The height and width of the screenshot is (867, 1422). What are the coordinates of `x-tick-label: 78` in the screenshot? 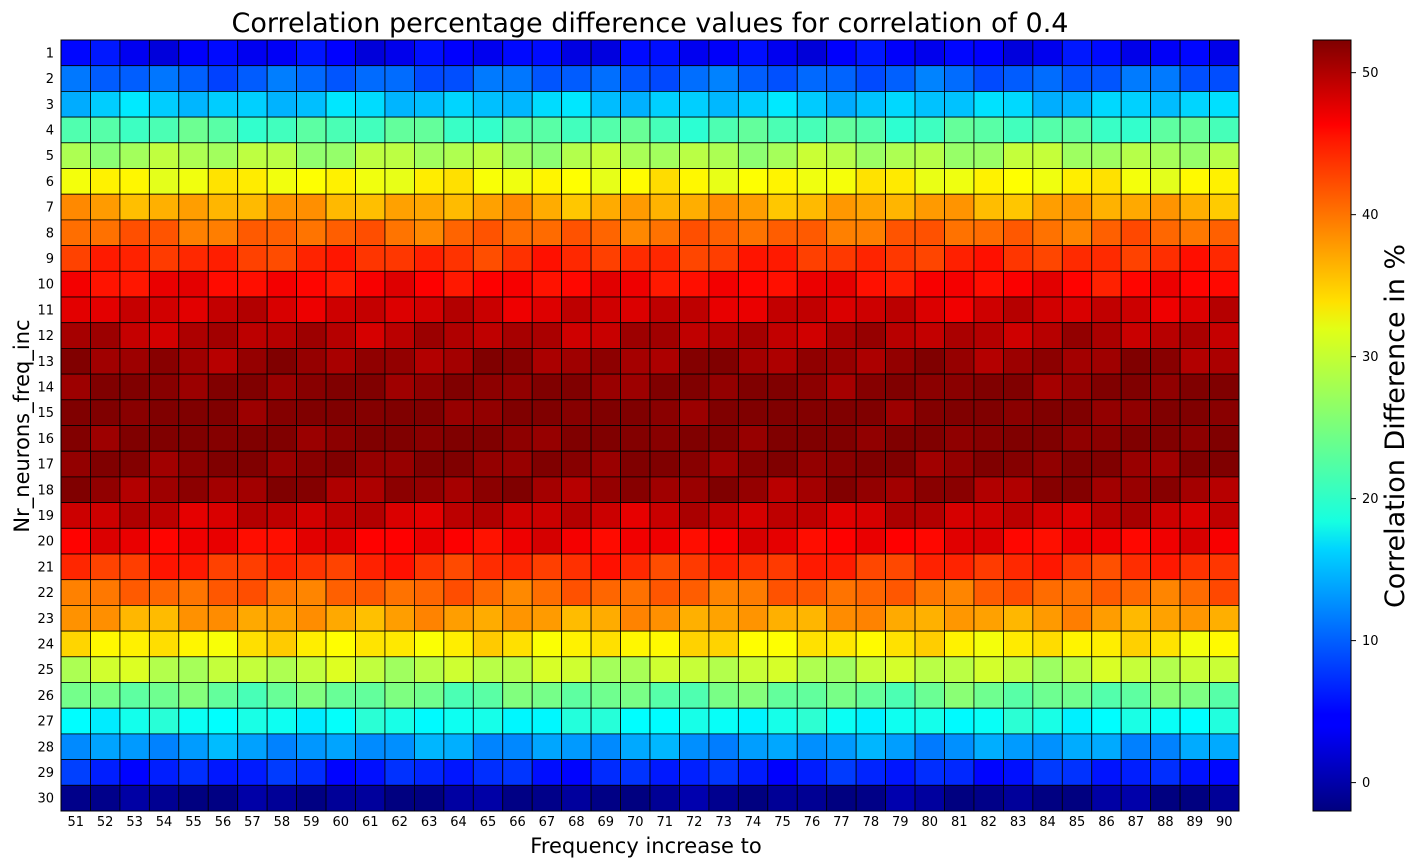 It's located at (871, 822).